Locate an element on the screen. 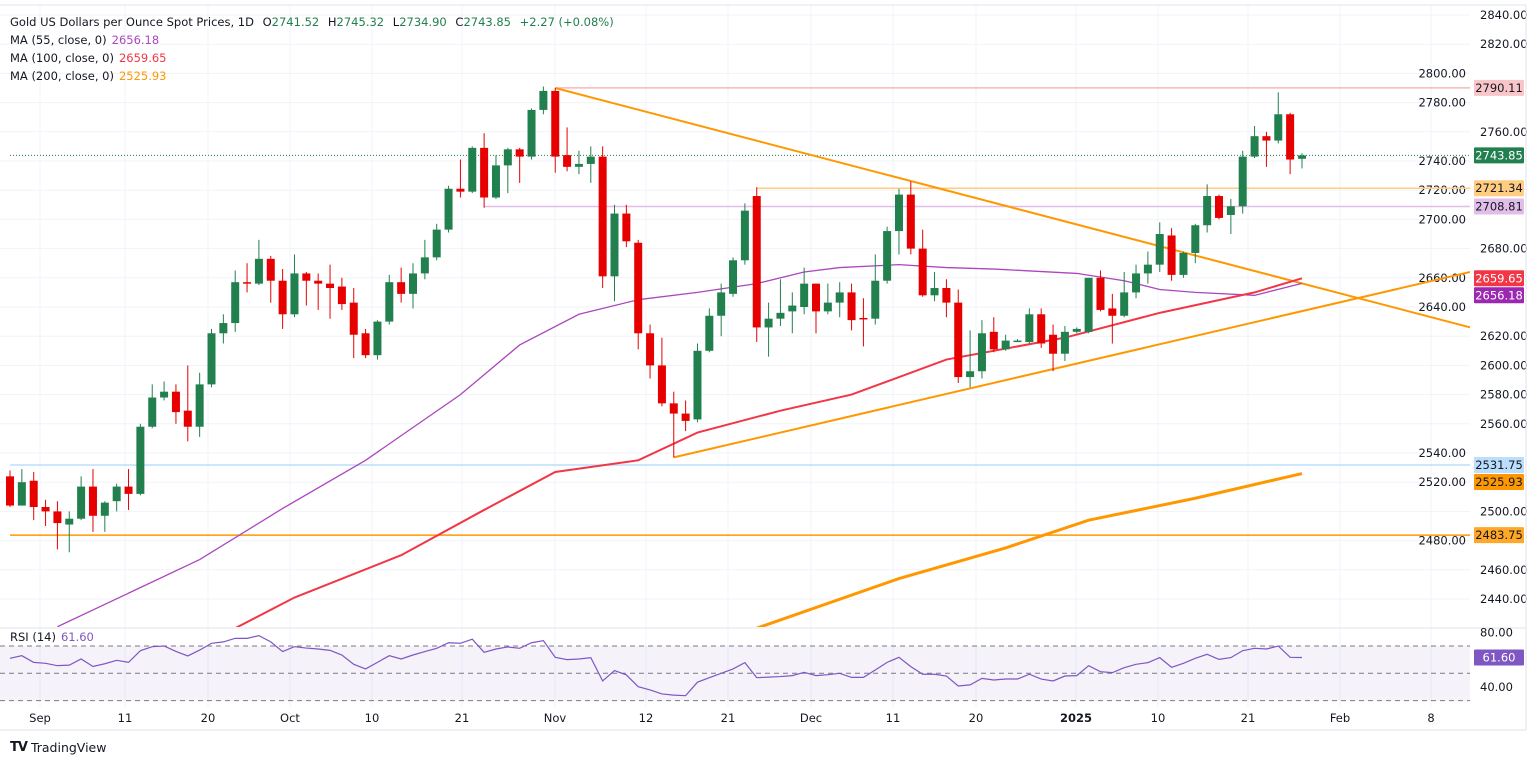 The width and height of the screenshot is (1536, 764). rsi-legend: RSI (14) 61.60 is located at coordinates (52, 637).